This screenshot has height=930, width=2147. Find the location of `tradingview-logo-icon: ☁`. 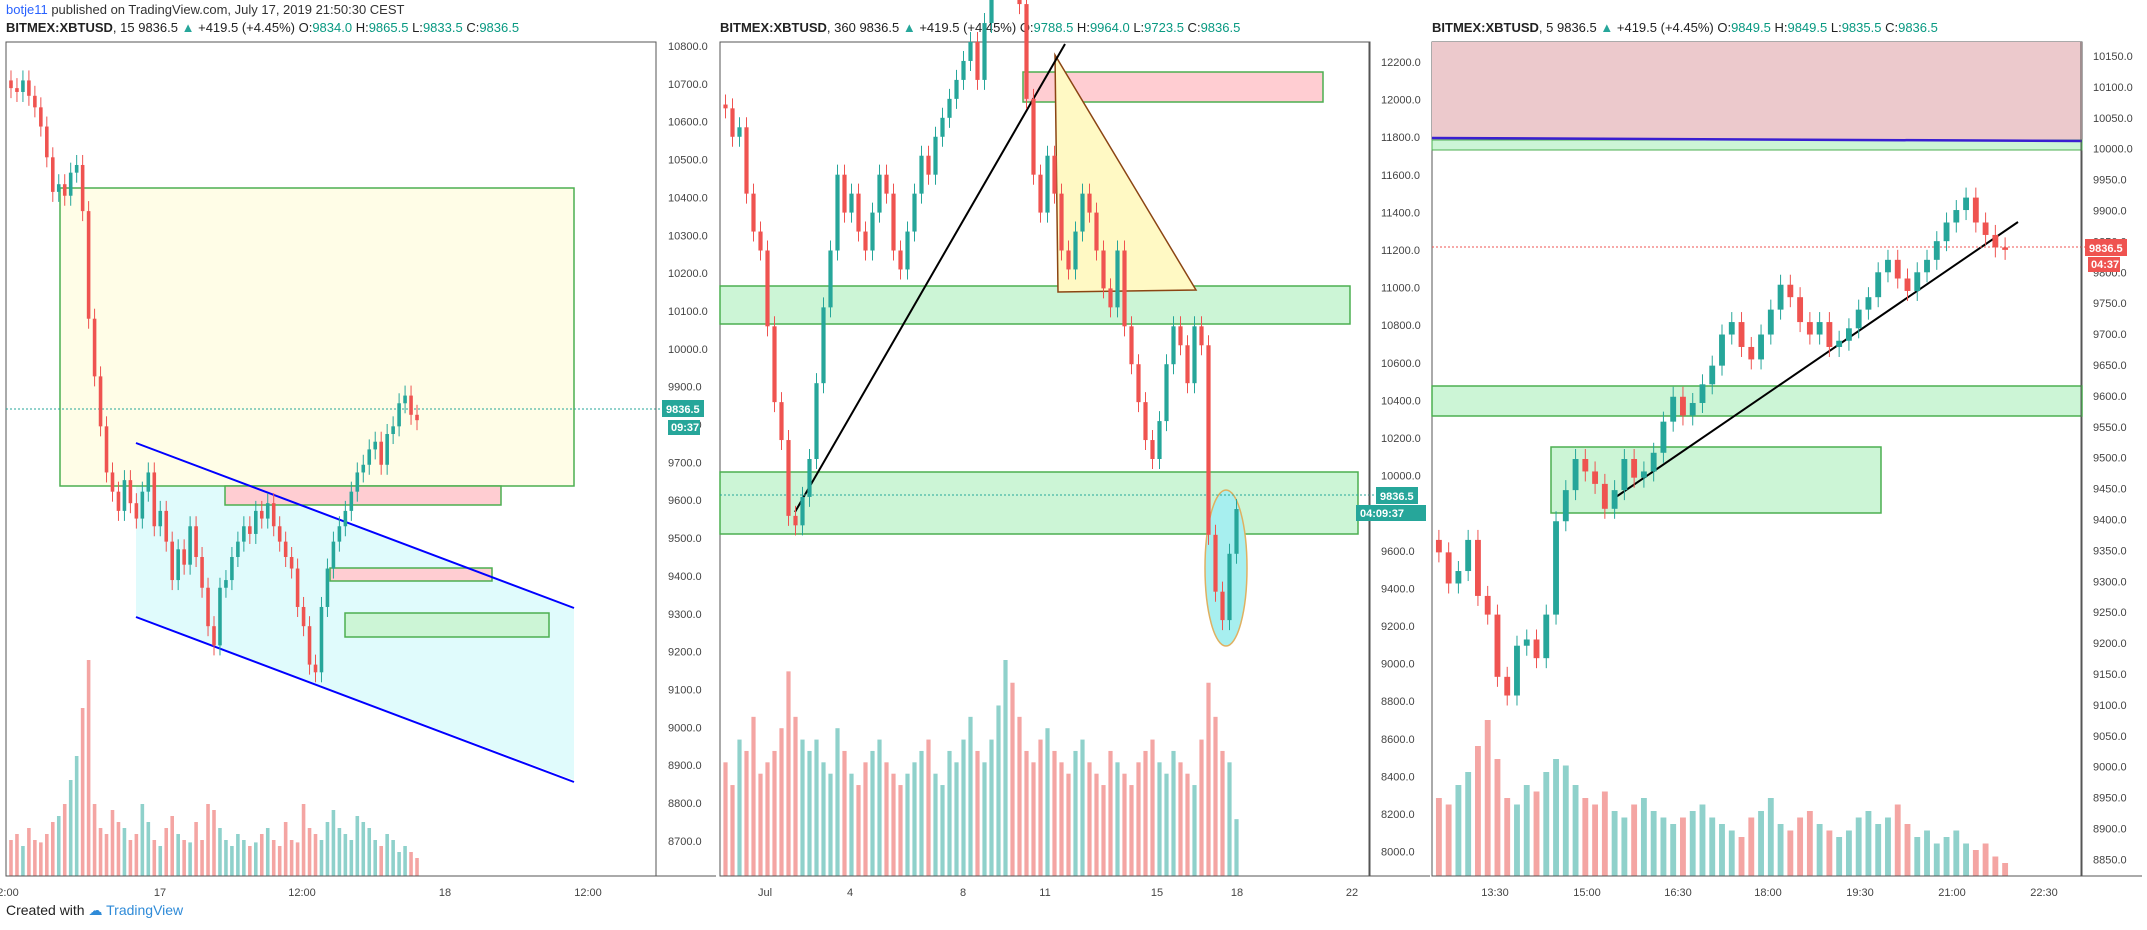

tradingview-logo-icon: ☁ is located at coordinates (95, 910).